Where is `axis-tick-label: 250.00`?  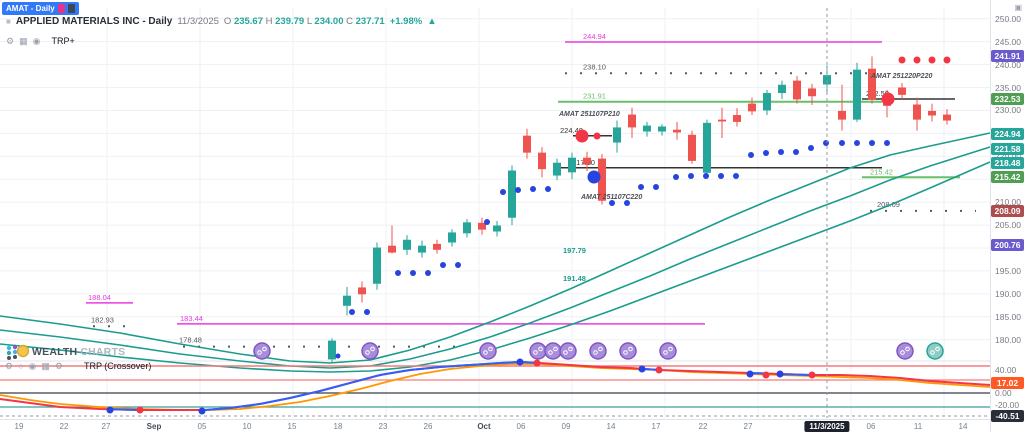
axis-tick-label: 250.00 is located at coordinates (1008, 18).